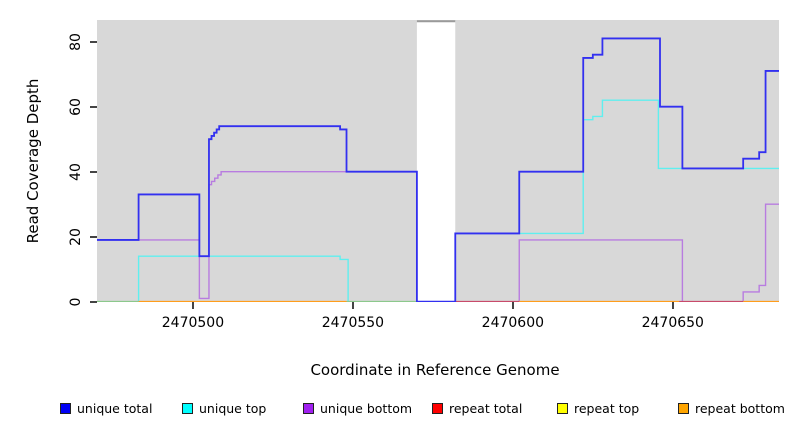 This screenshot has width=792, height=432. Describe the element at coordinates (115, 408) in the screenshot. I see `legend-item-label: unique total` at that location.